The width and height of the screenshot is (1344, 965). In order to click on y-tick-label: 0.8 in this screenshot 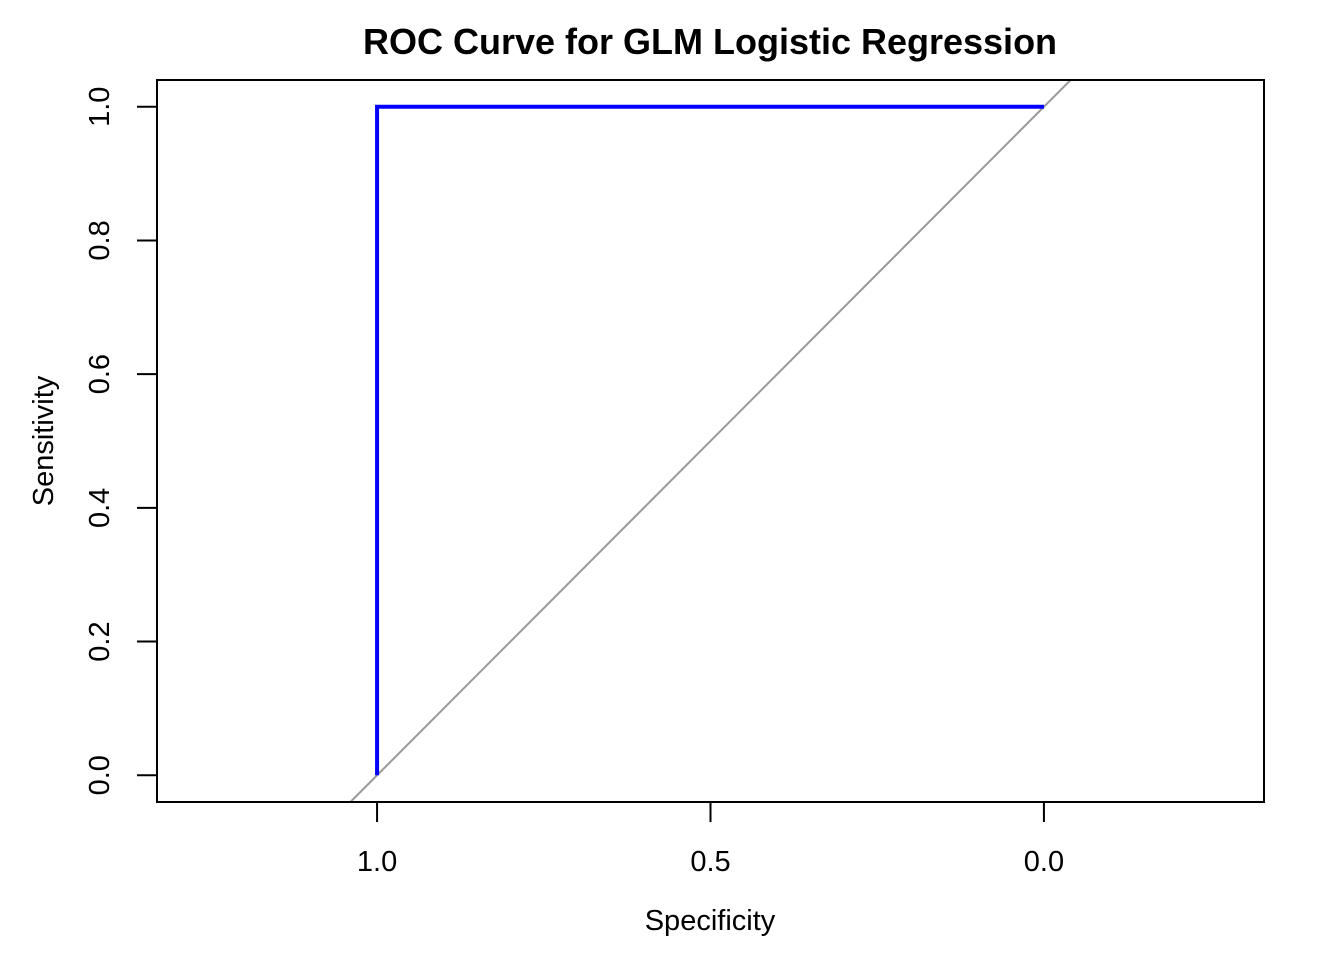, I will do `click(100, 240)`.